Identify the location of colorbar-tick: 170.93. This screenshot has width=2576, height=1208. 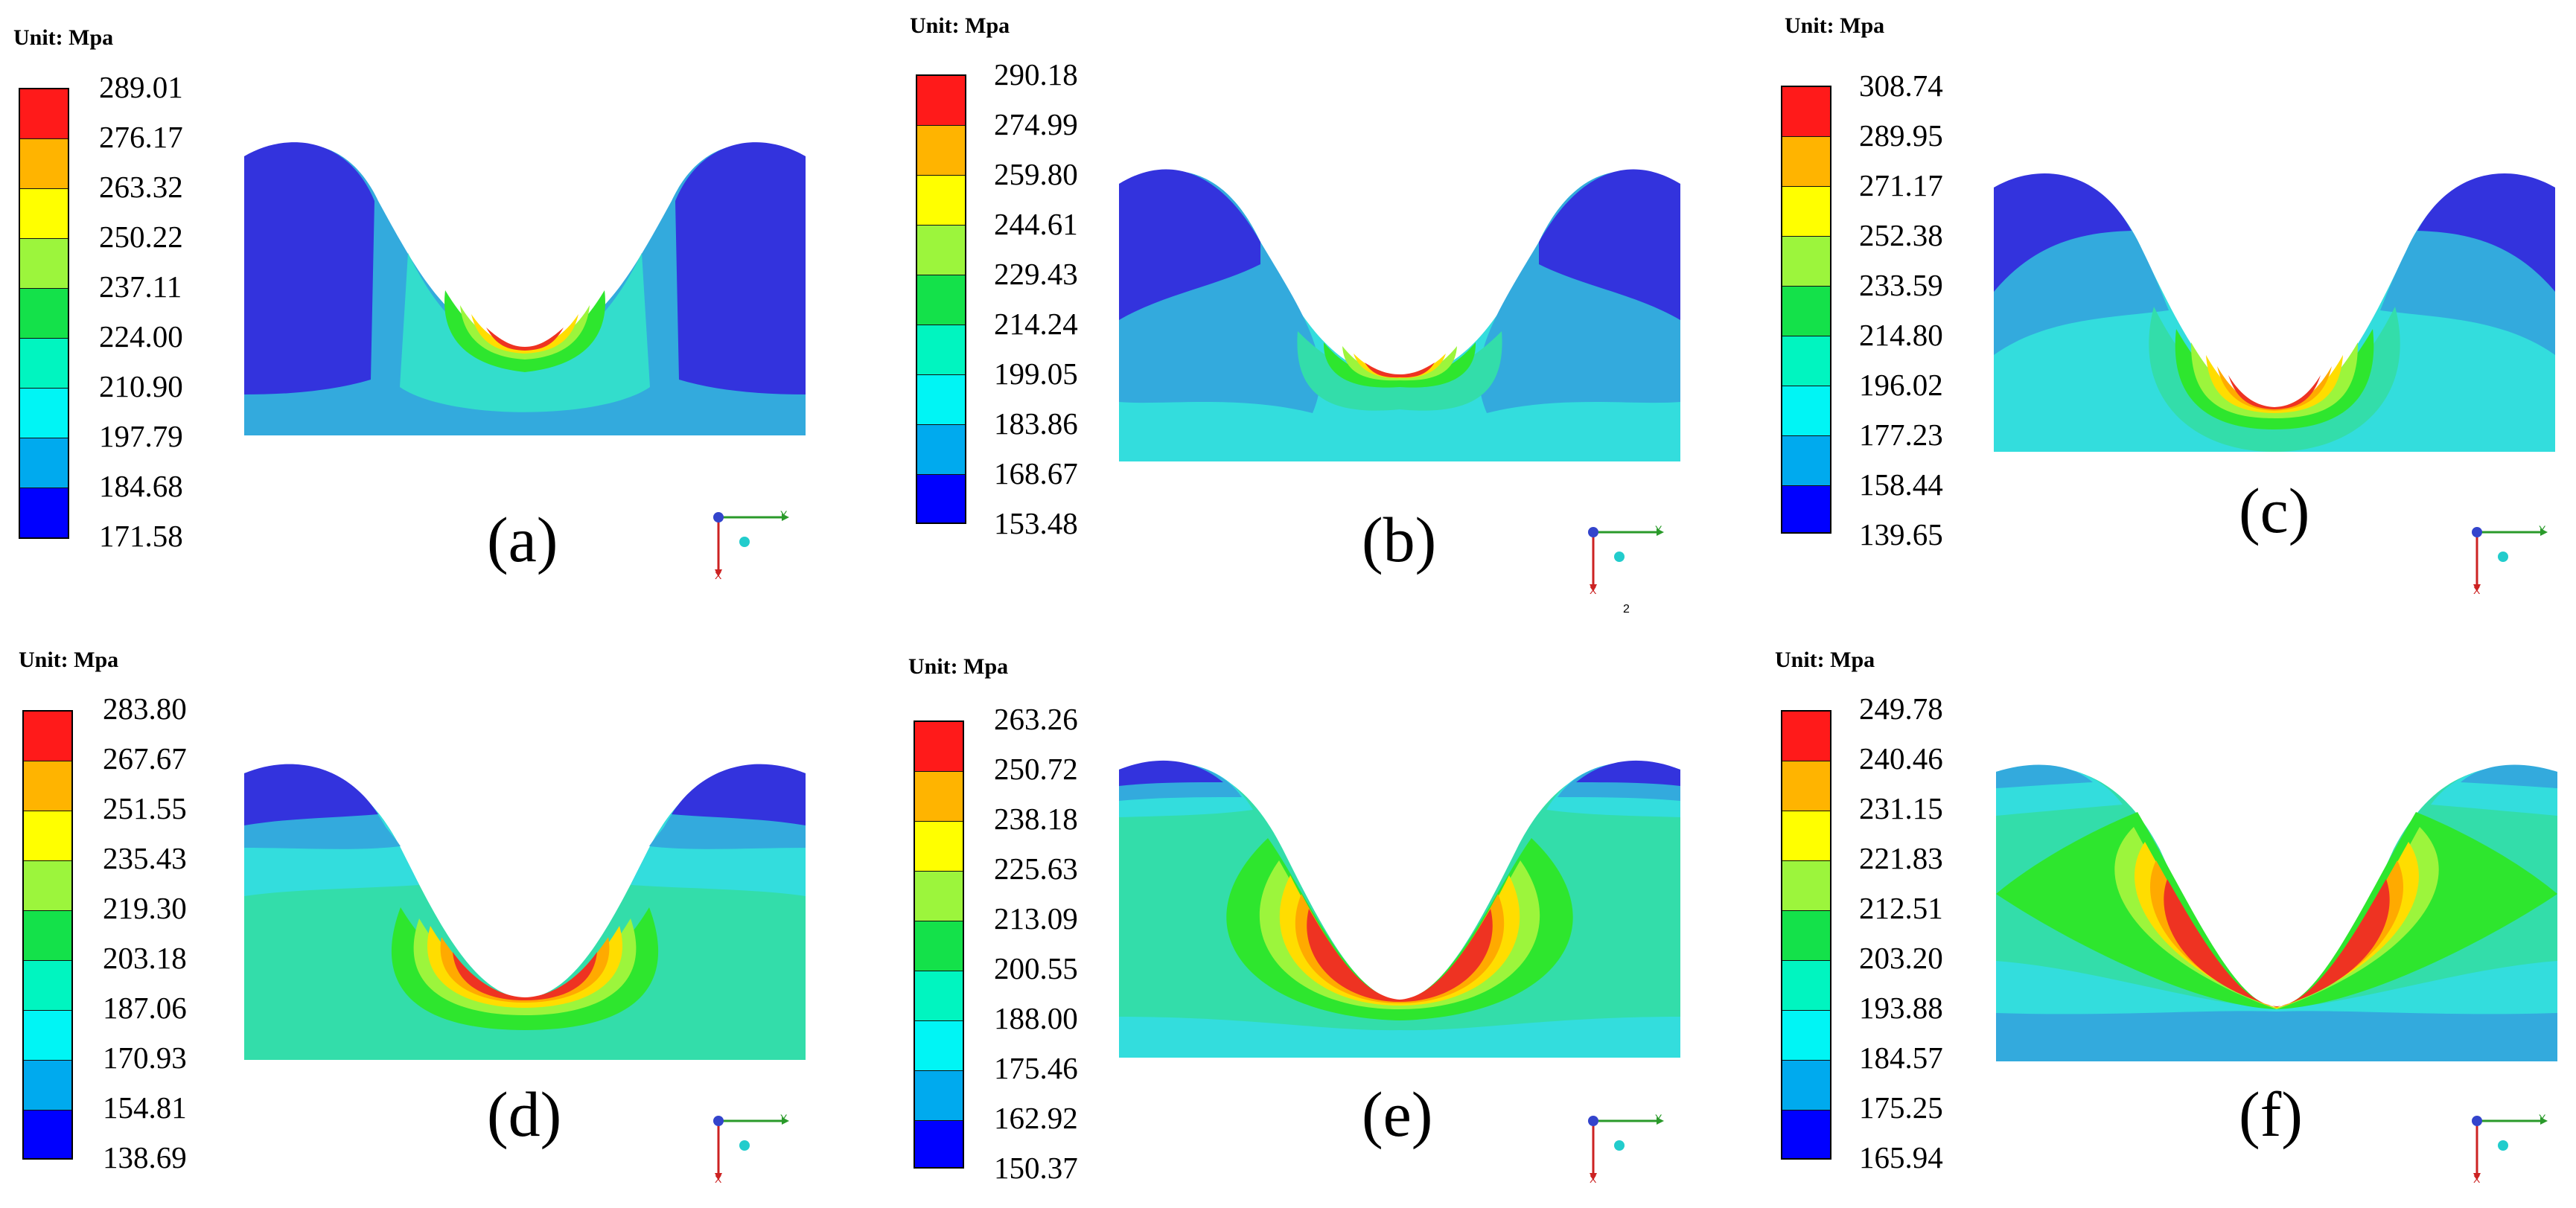
(145, 1058).